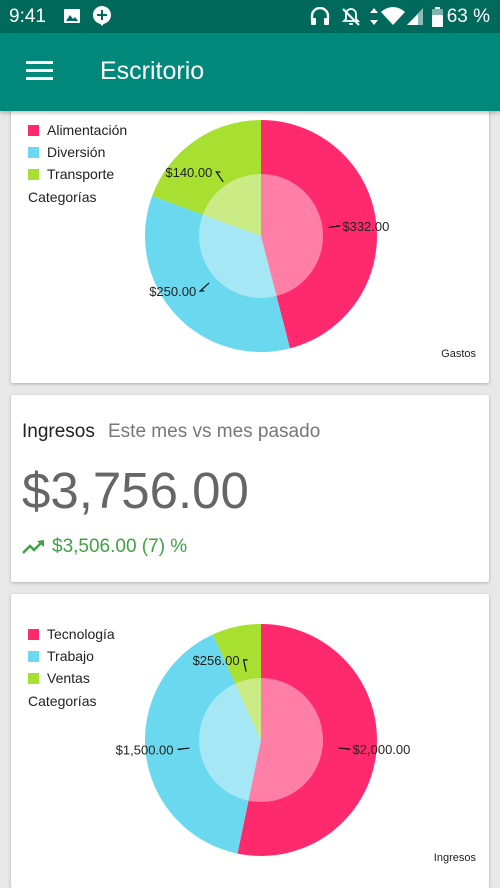 The image size is (500, 888). I want to click on app-bar: Escritorio, so click(250, 72).